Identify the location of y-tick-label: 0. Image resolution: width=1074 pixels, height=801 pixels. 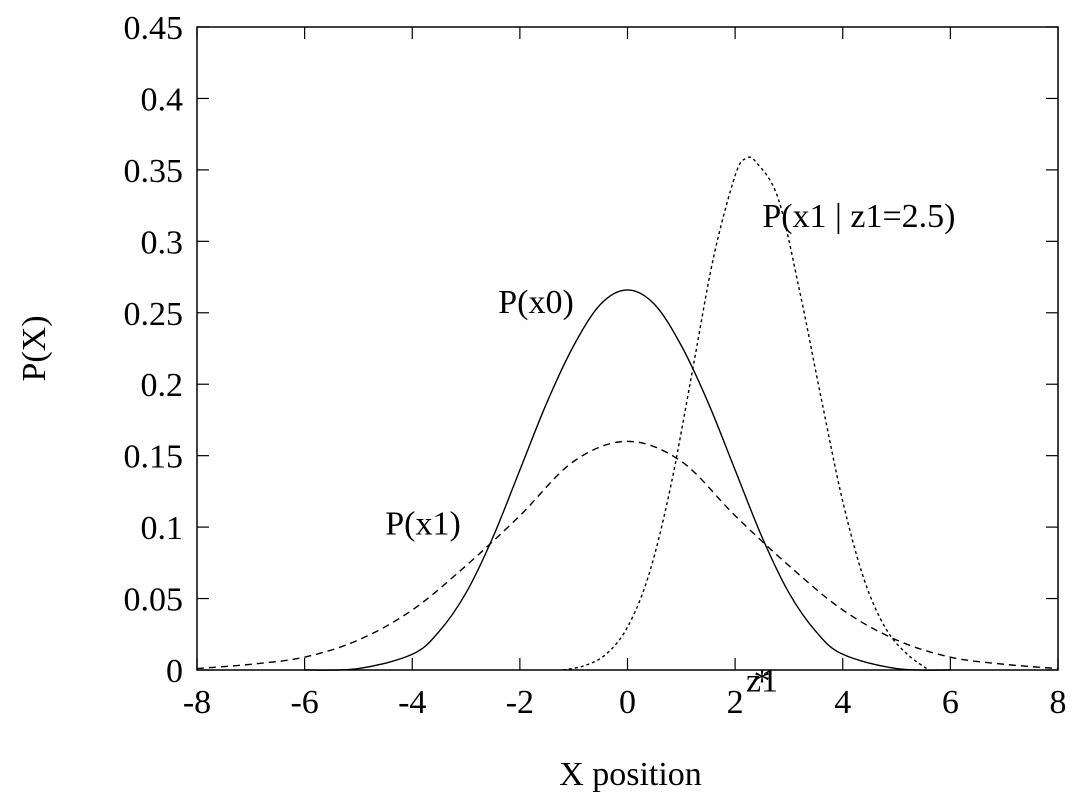
(174, 671).